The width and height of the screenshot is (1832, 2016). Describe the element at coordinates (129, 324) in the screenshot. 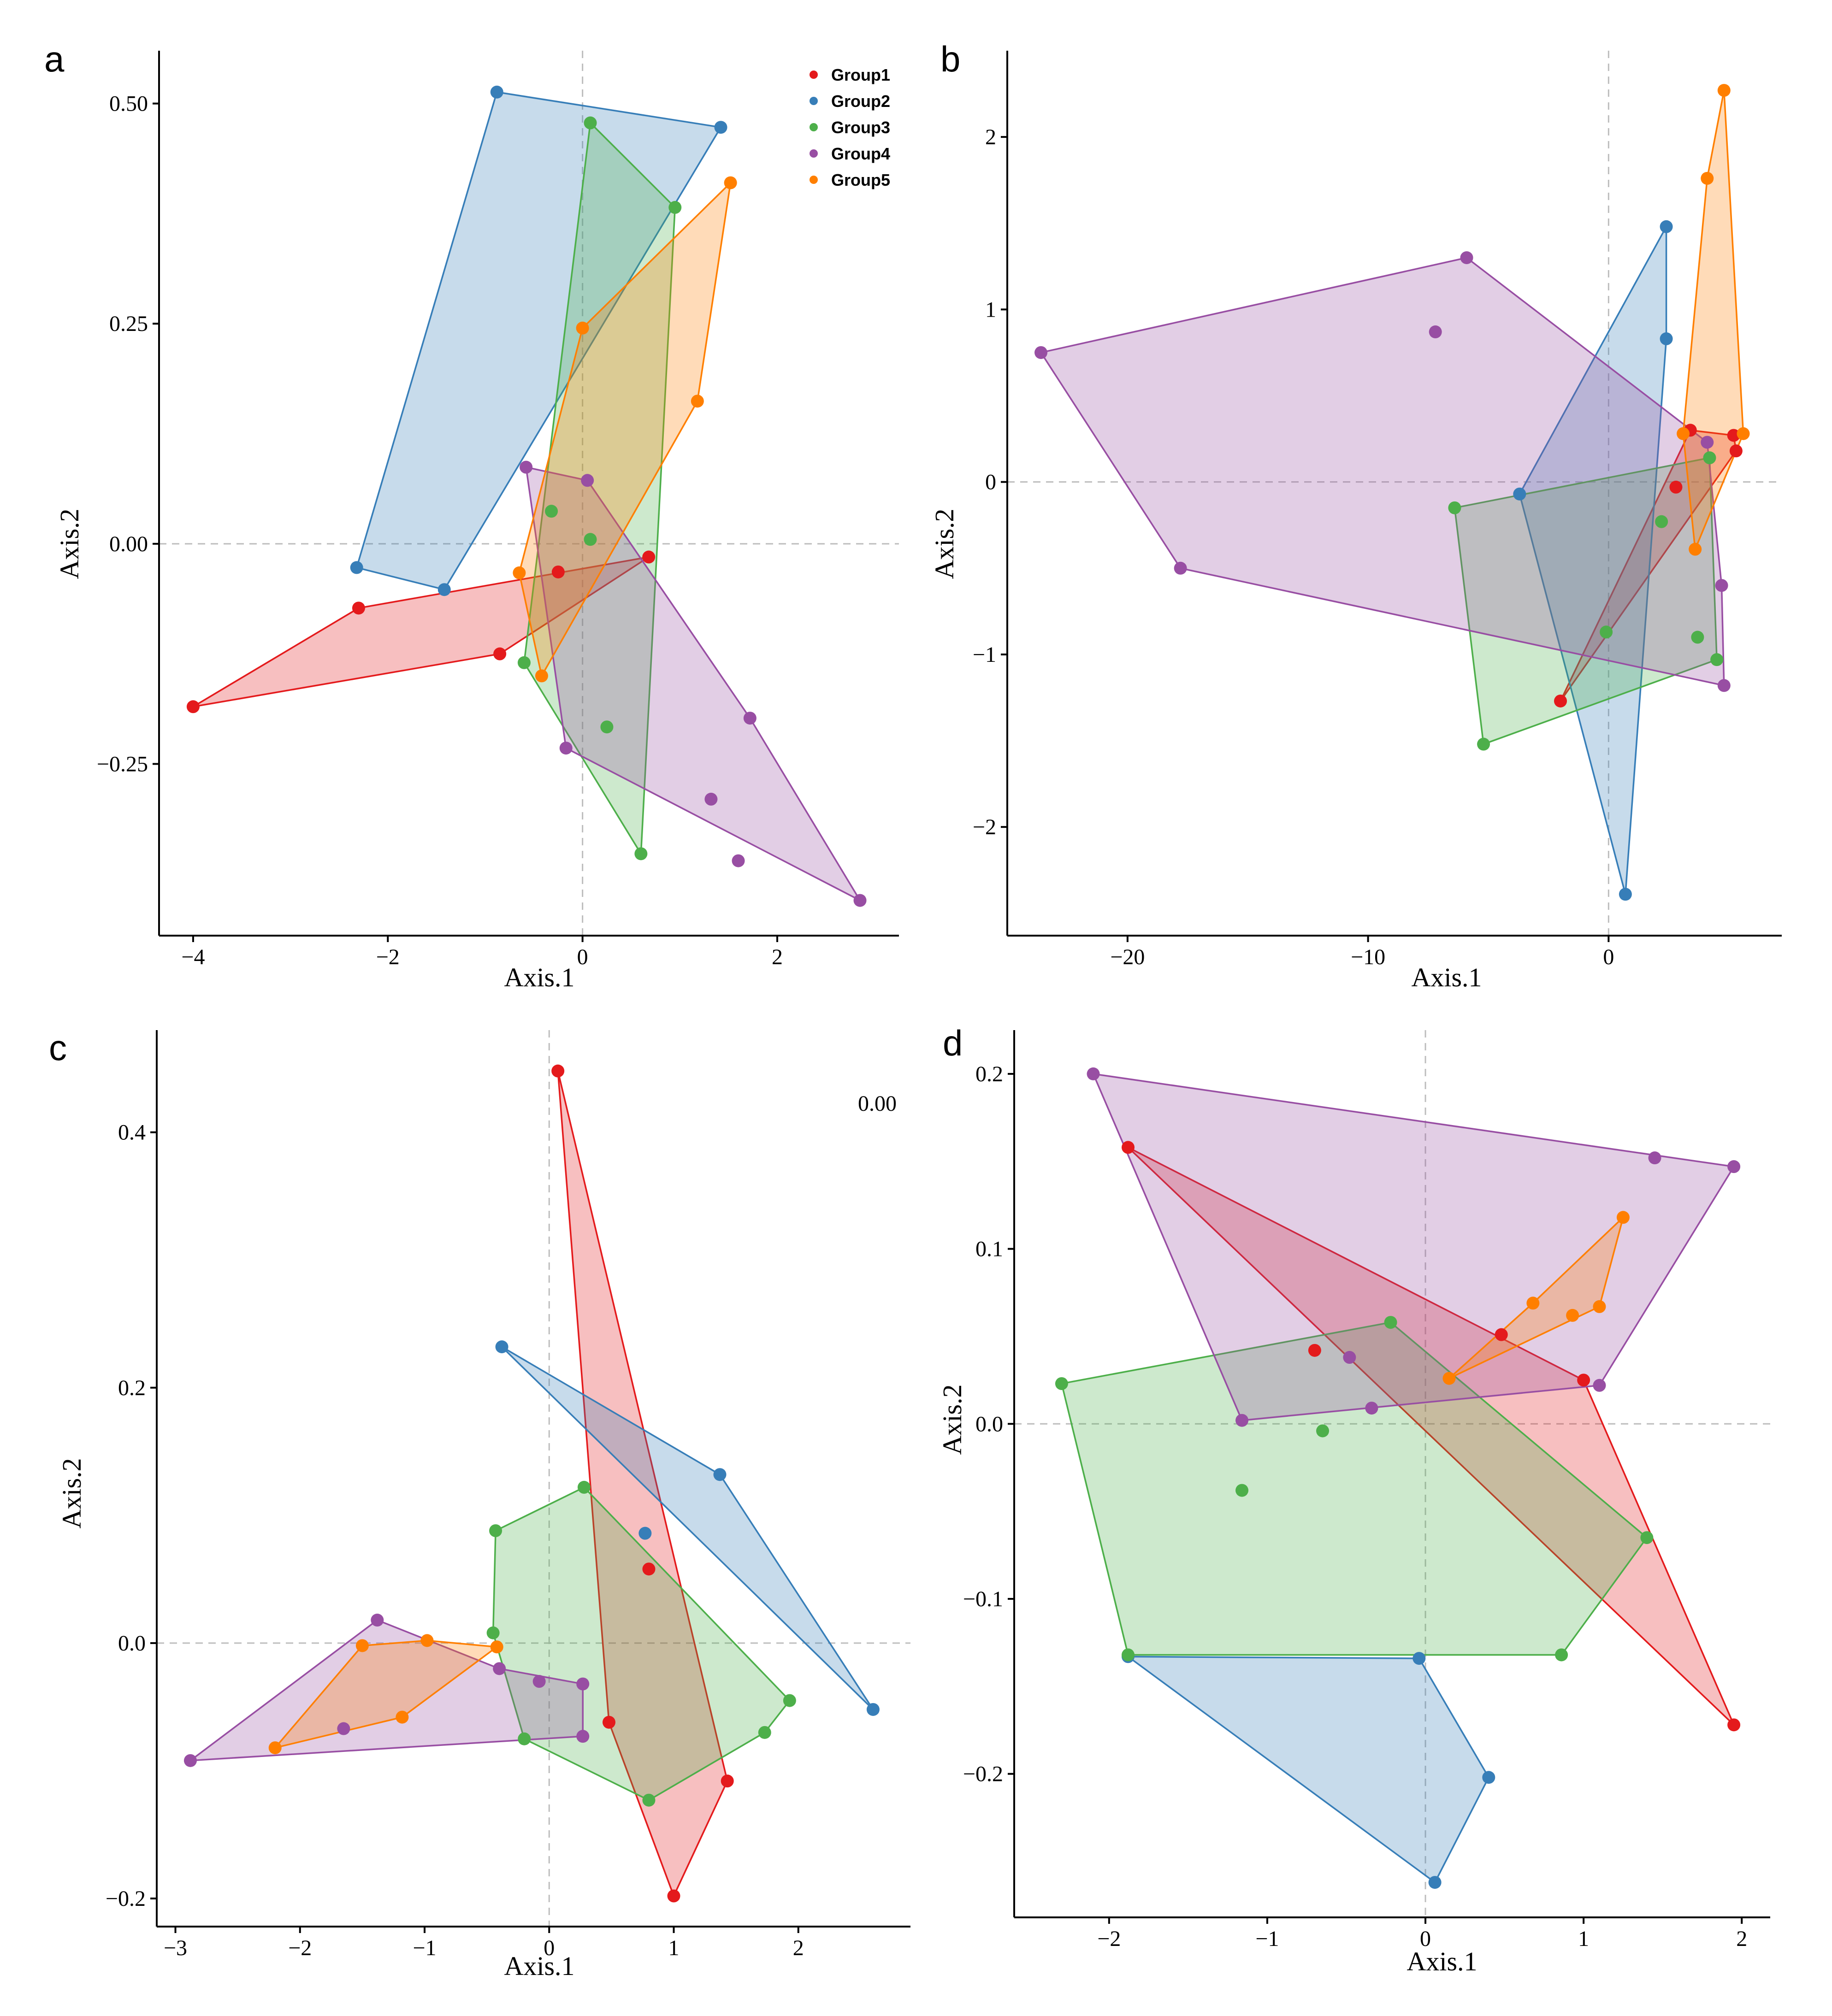

I see `y-tick-label: 0.25` at that location.